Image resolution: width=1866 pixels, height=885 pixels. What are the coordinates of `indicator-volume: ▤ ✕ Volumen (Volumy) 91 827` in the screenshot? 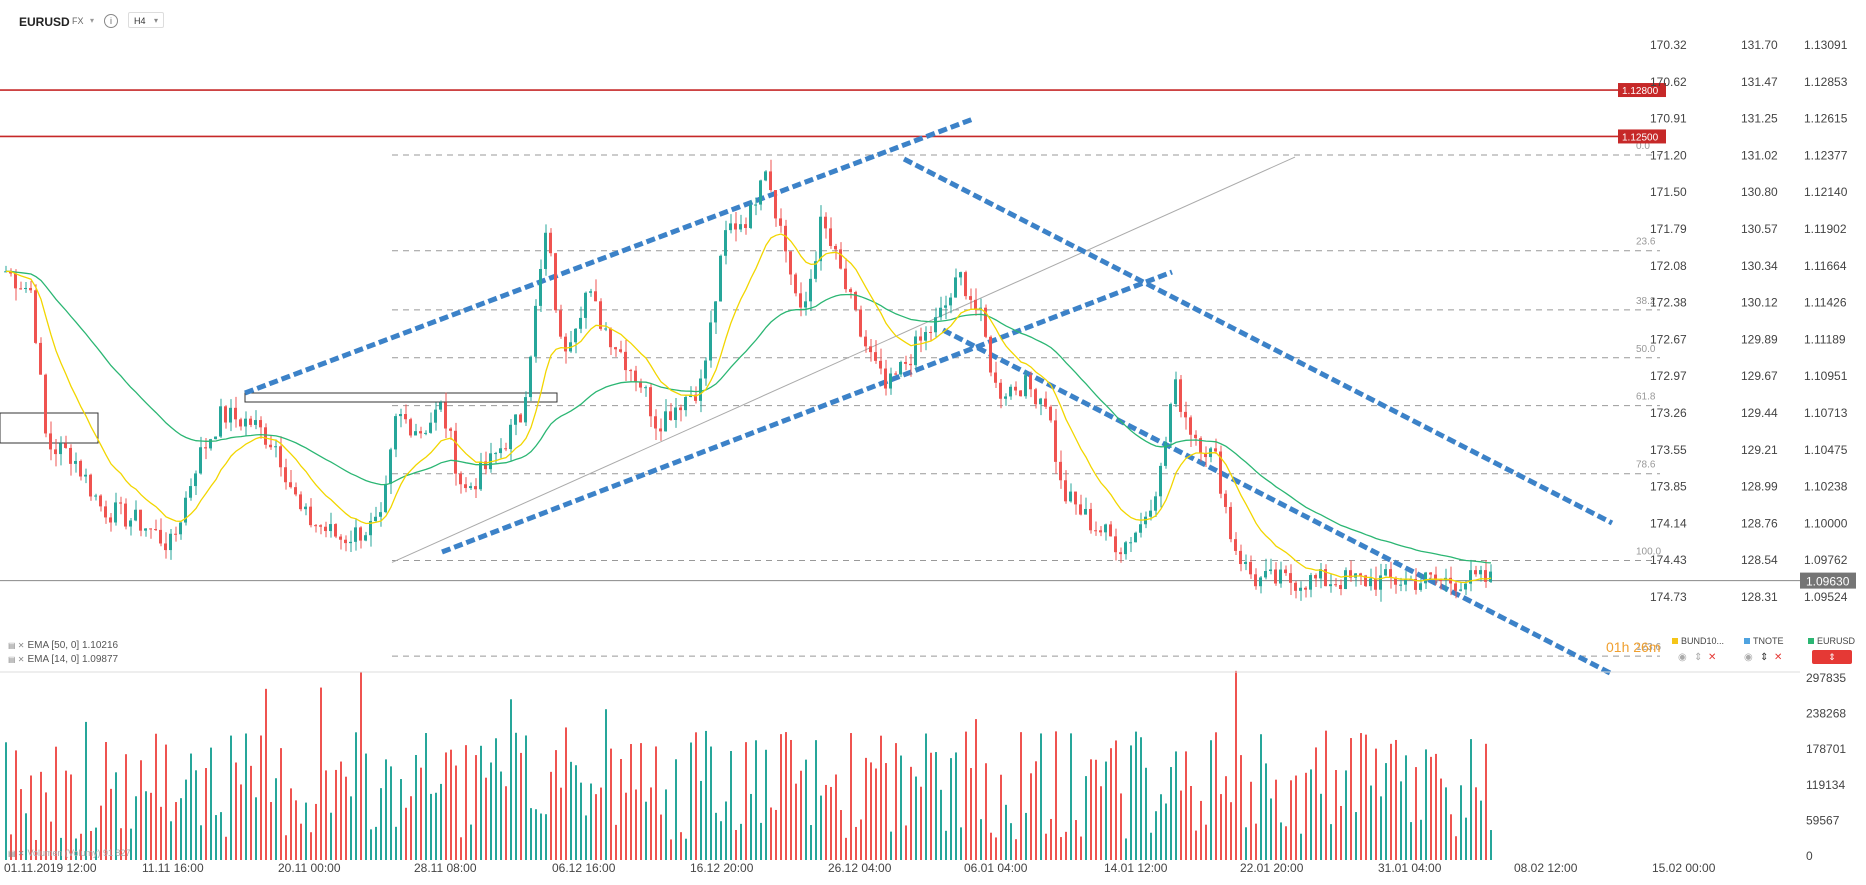 It's located at (69, 853).